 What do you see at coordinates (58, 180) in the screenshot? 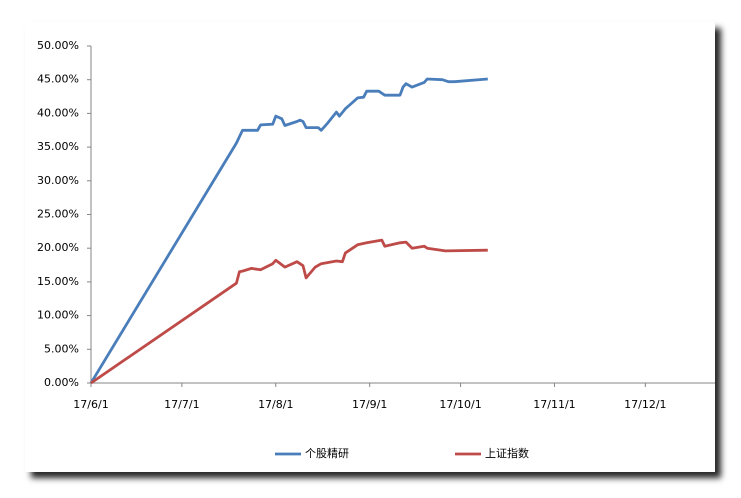
I see `y-tick-label: 30.00%` at bounding box center [58, 180].